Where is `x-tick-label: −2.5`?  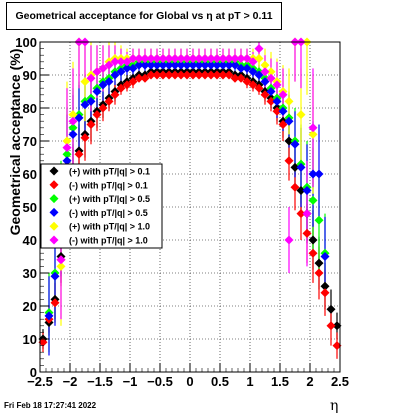 x-tick-label: −2.5 is located at coordinates (40, 381).